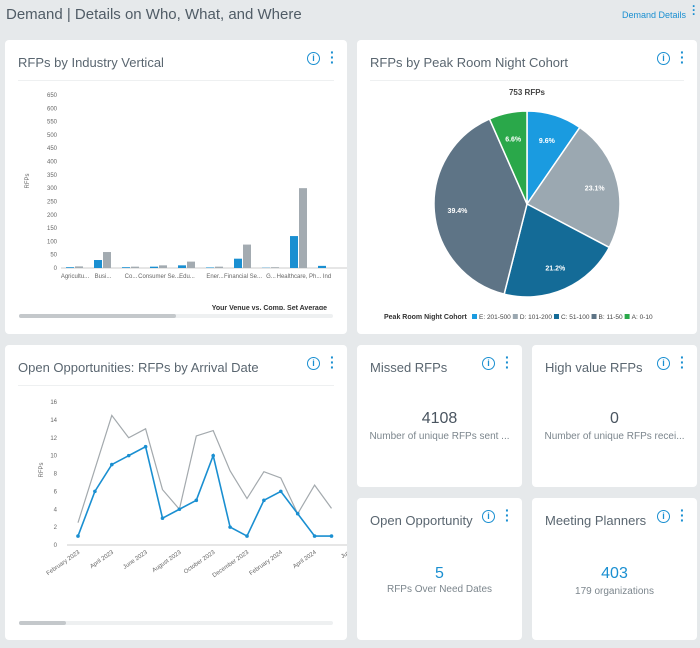 The image size is (700, 648). Describe the element at coordinates (56, 492) in the screenshot. I see `y-tick-label: 6` at that location.